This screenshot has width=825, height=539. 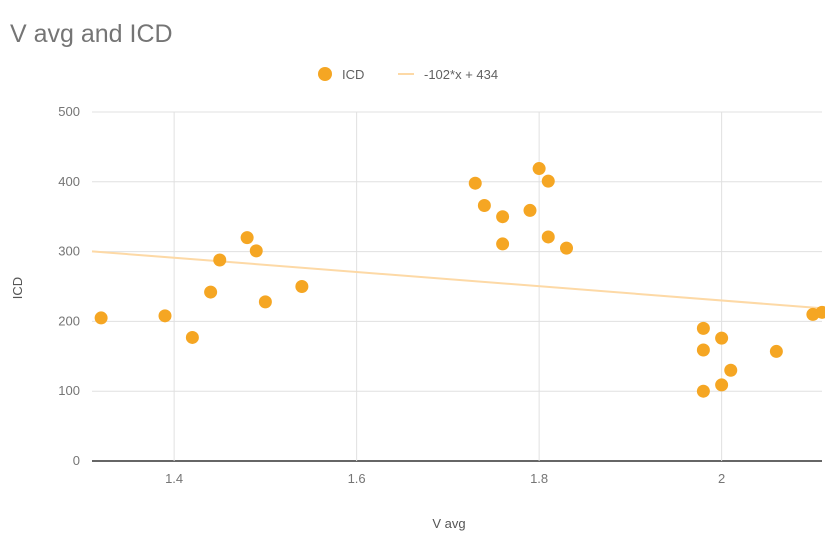 What do you see at coordinates (721, 478) in the screenshot?
I see `x-tick-label: 2` at bounding box center [721, 478].